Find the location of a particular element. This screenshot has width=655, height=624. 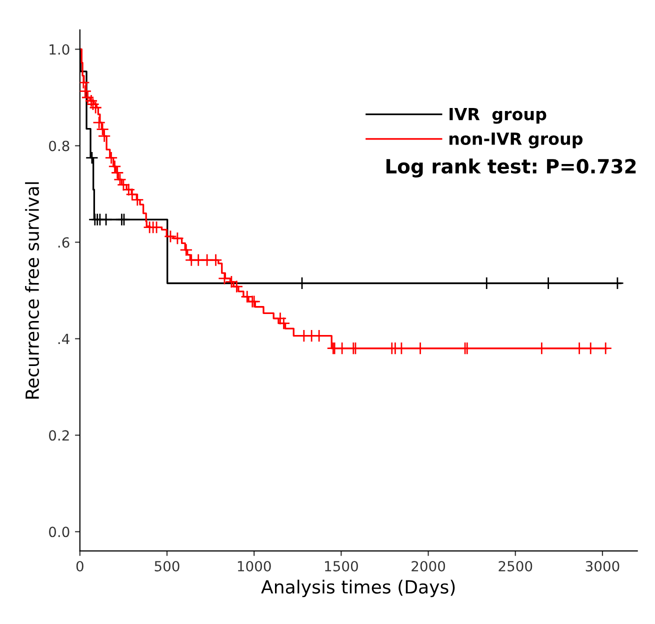

y-tick-label: 0.8 is located at coordinates (59, 146).